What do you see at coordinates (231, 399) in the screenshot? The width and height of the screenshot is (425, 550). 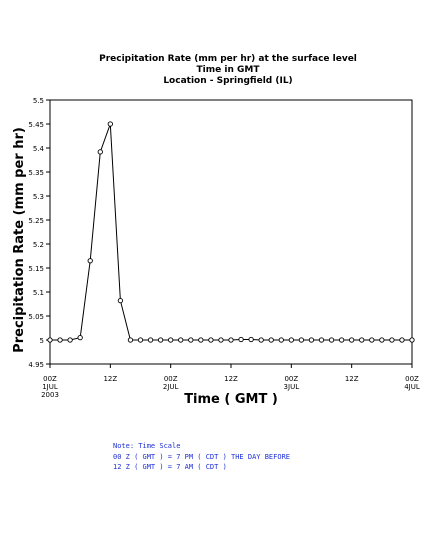 I see `x-axis-label: Time ( GMT )` at bounding box center [231, 399].